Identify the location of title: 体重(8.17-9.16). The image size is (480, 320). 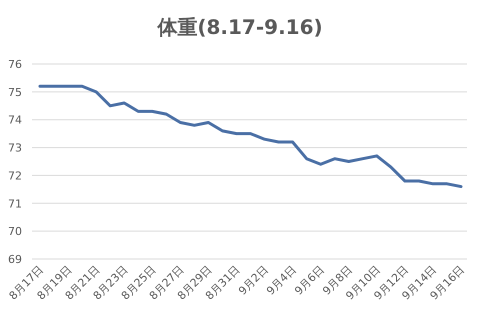
(240, 27).